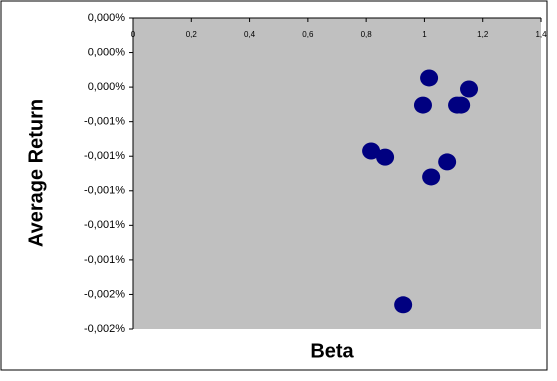 The image size is (557, 381). What do you see at coordinates (483, 34) in the screenshot?
I see `x-tick-label: 1,2` at bounding box center [483, 34].